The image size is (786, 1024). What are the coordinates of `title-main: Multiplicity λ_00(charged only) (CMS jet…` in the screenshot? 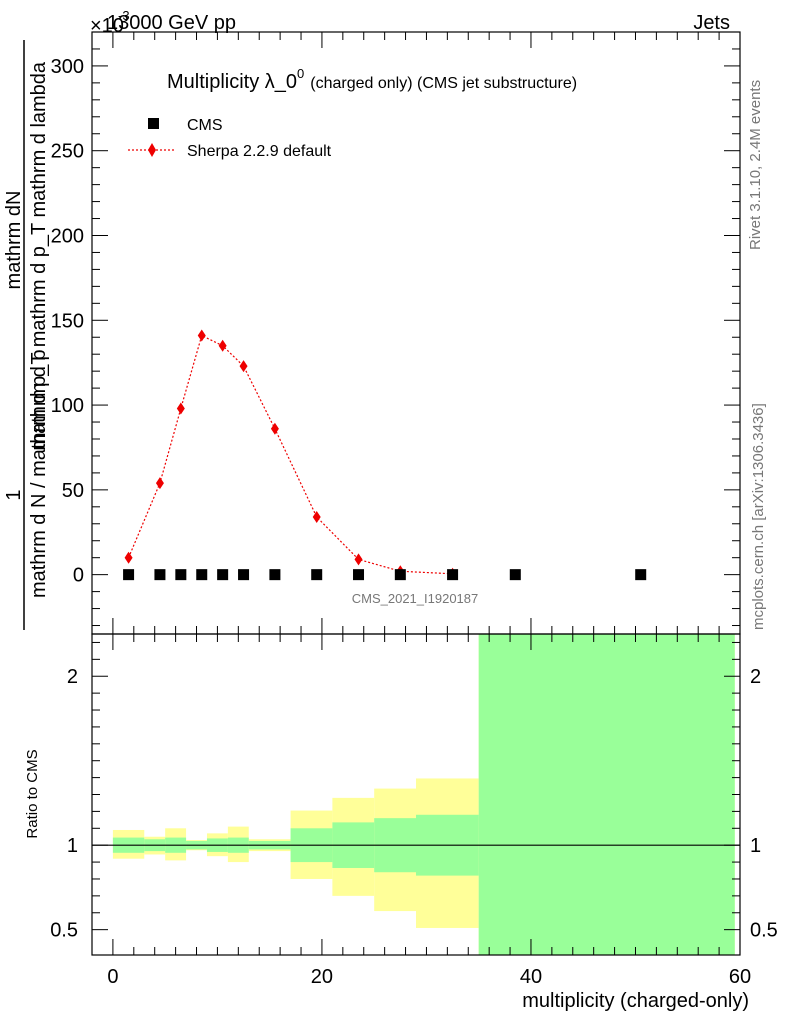 It's located at (372, 79).